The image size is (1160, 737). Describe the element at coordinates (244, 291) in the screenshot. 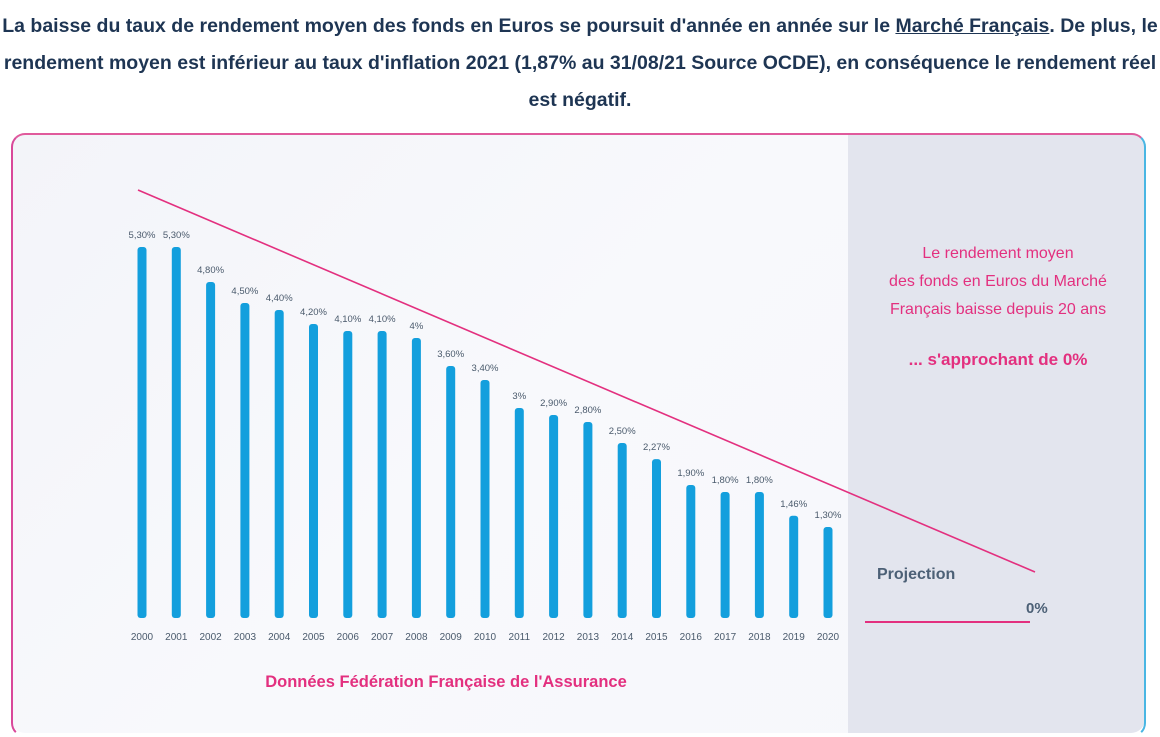

I see `value-label-2003: 4,50%` at that location.